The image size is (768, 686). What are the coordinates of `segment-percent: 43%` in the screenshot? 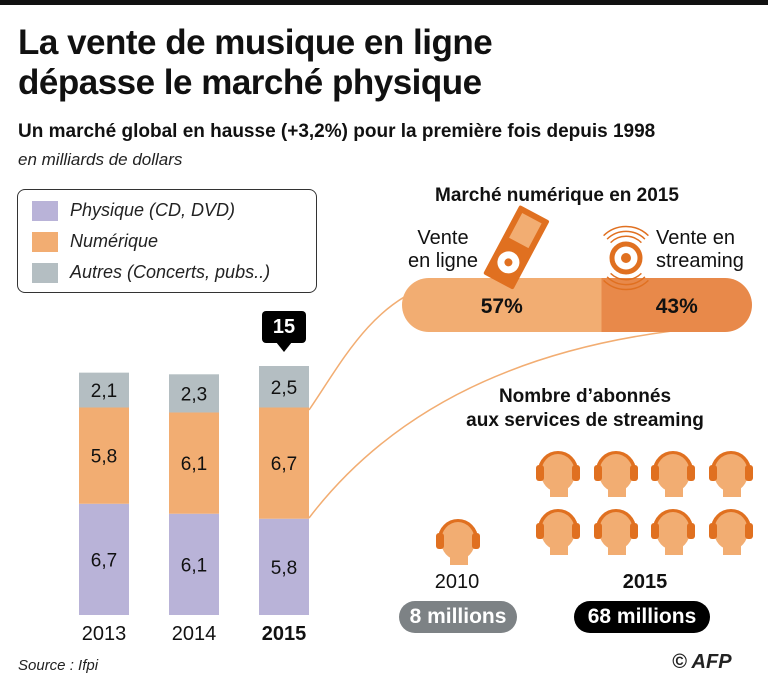 It's located at (677, 306).